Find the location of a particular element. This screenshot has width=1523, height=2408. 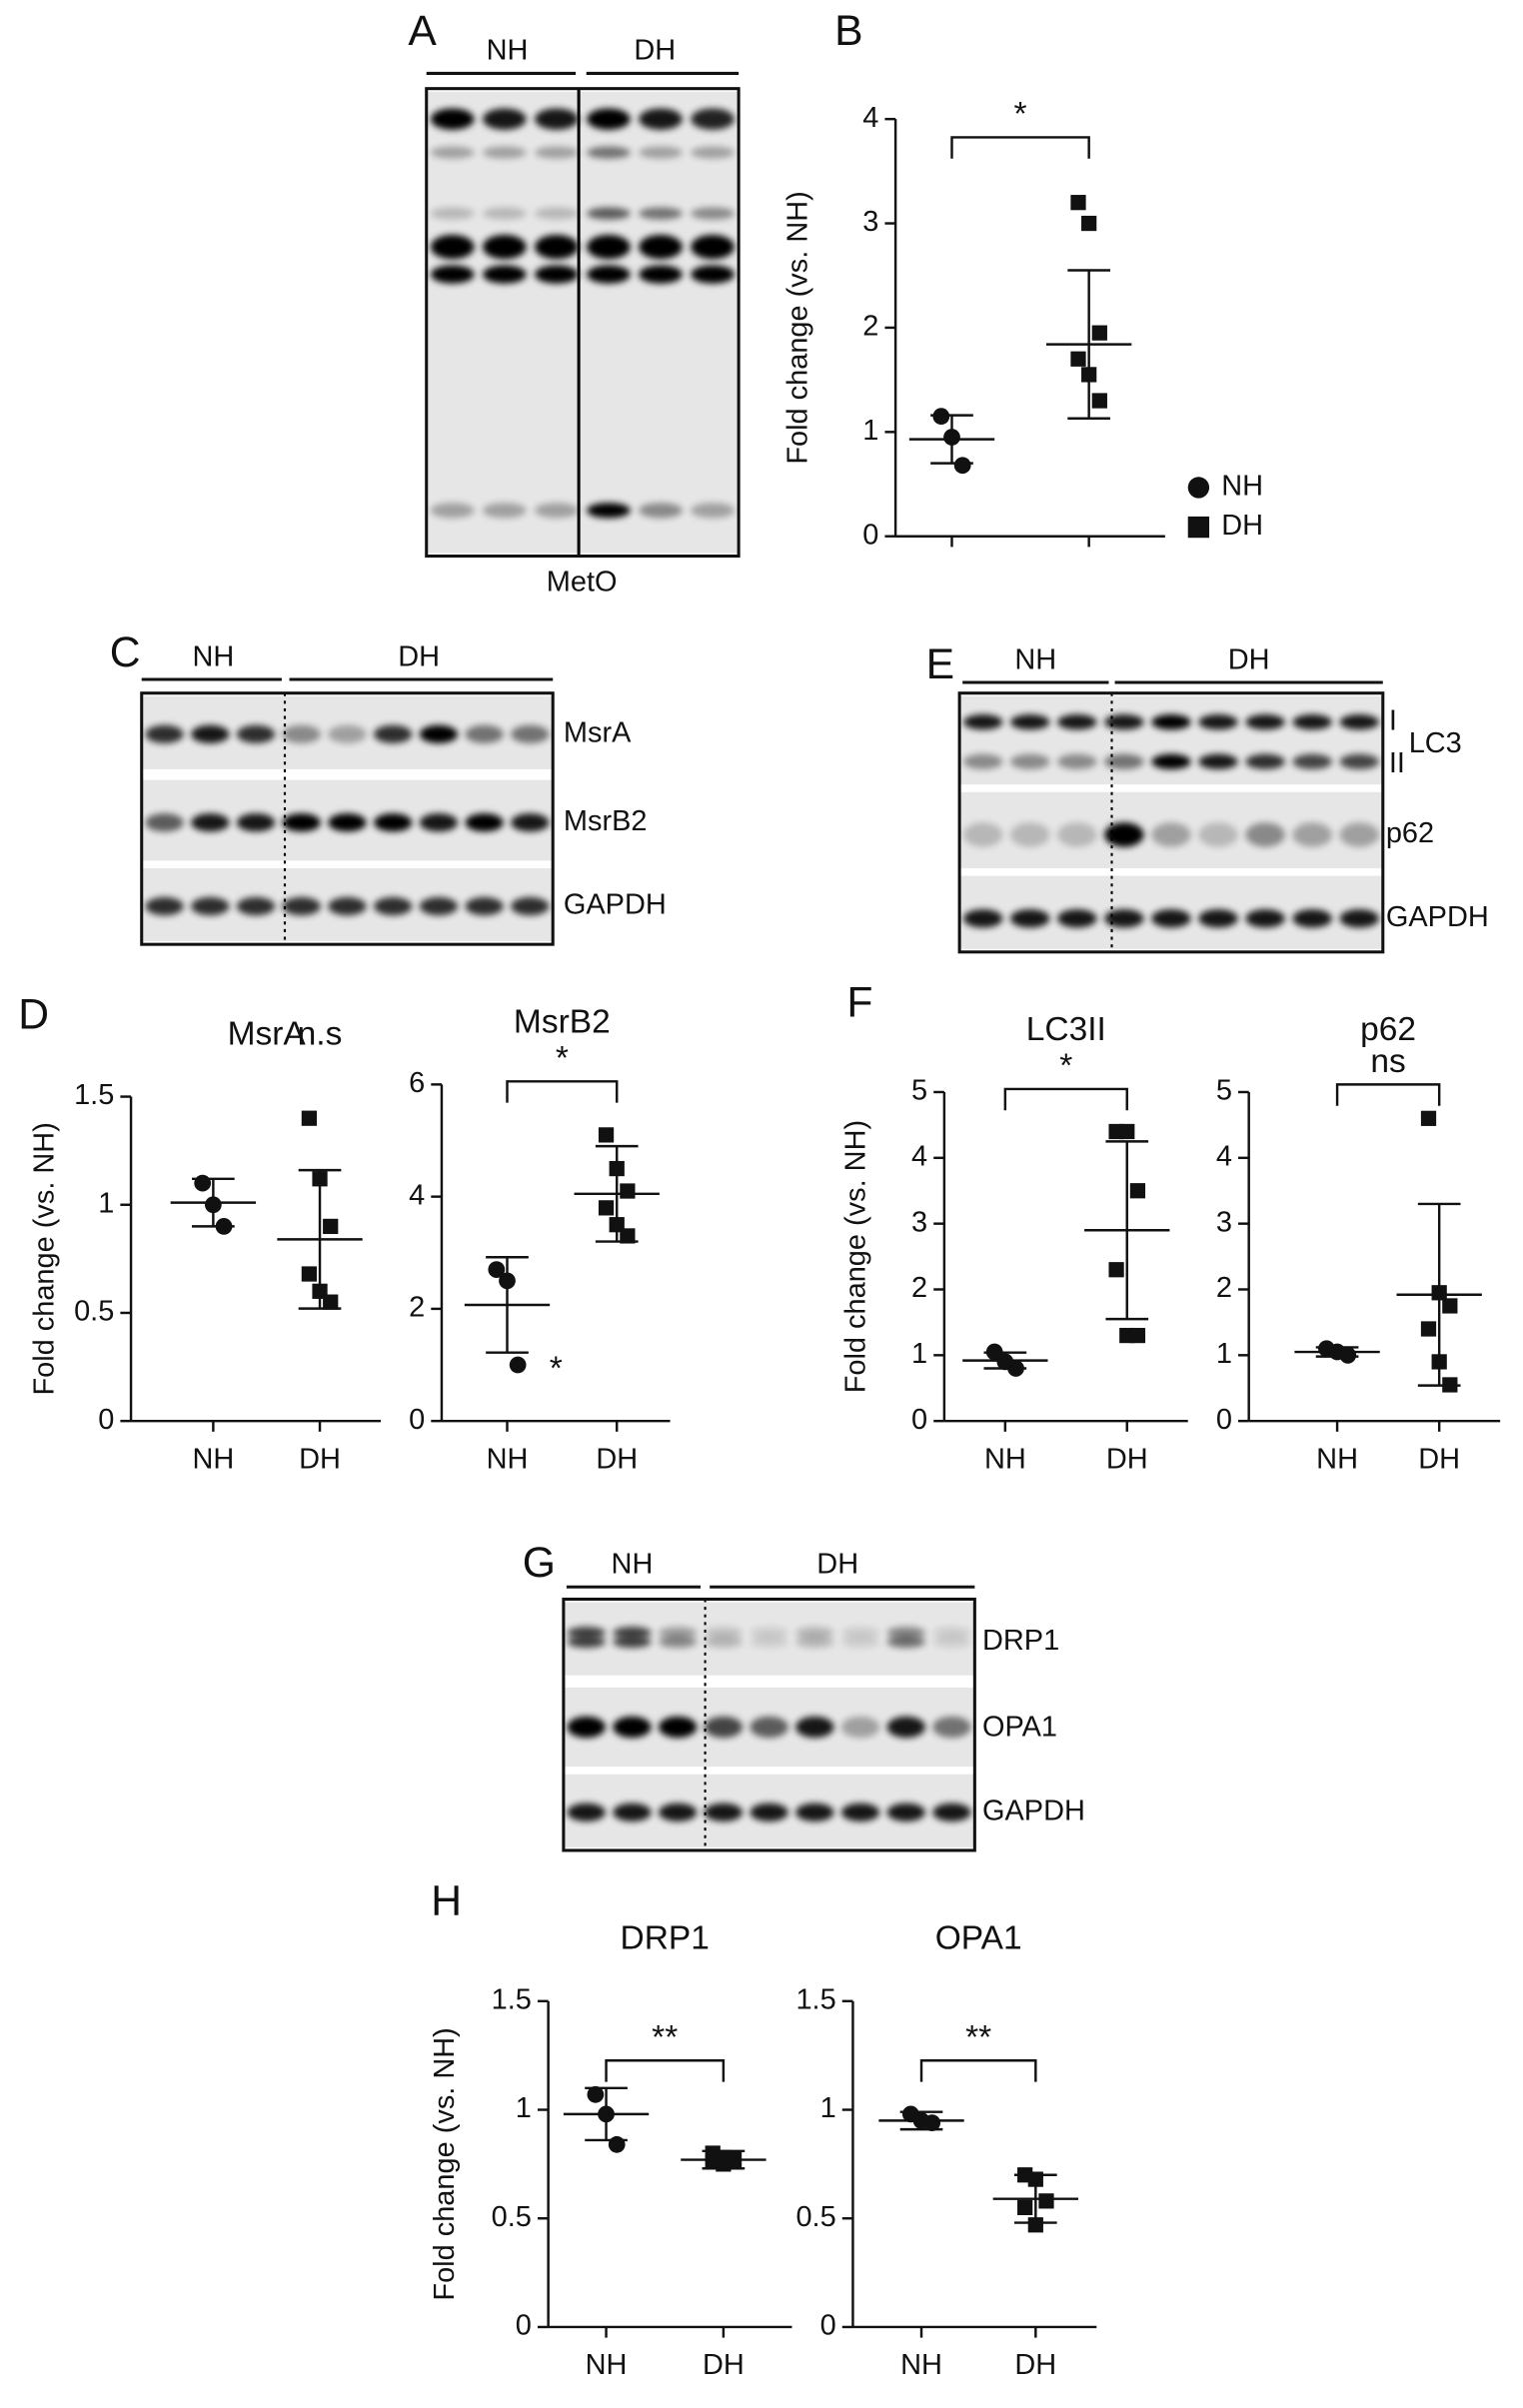

significance-label: ** is located at coordinates (665, 2037).